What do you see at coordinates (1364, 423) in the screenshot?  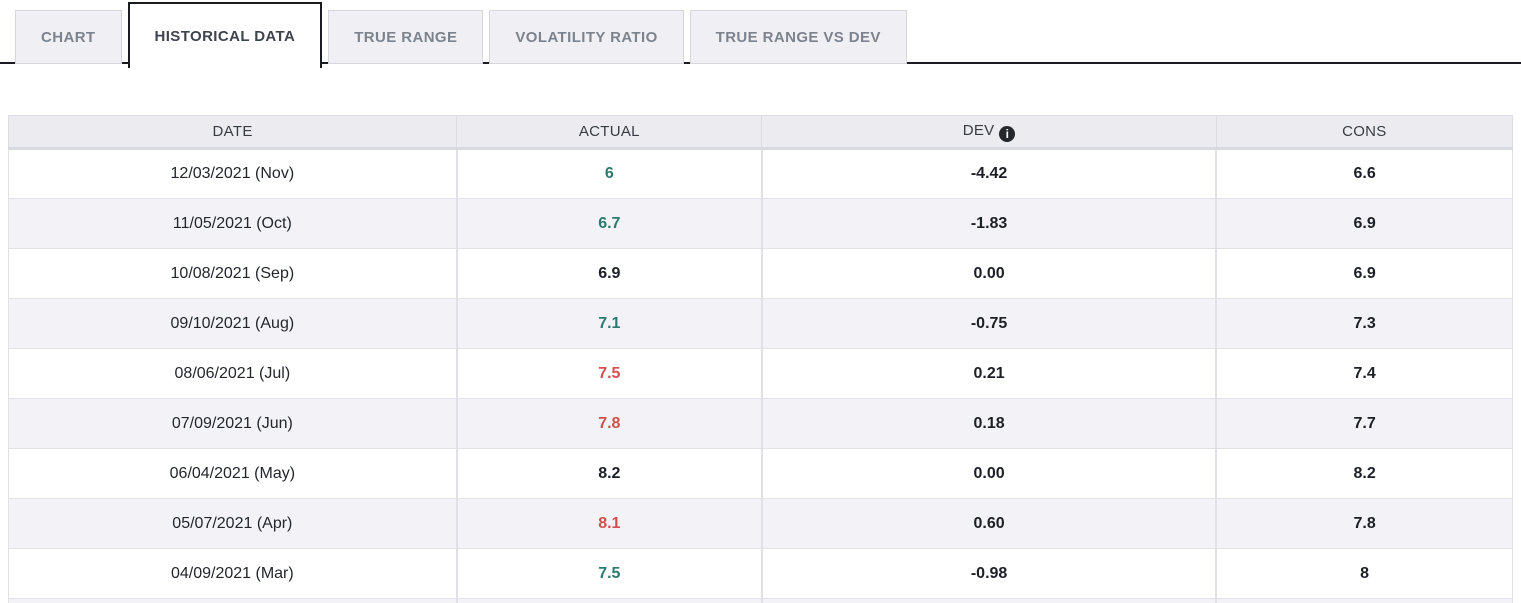 I see `cell-cons: 7.7` at bounding box center [1364, 423].